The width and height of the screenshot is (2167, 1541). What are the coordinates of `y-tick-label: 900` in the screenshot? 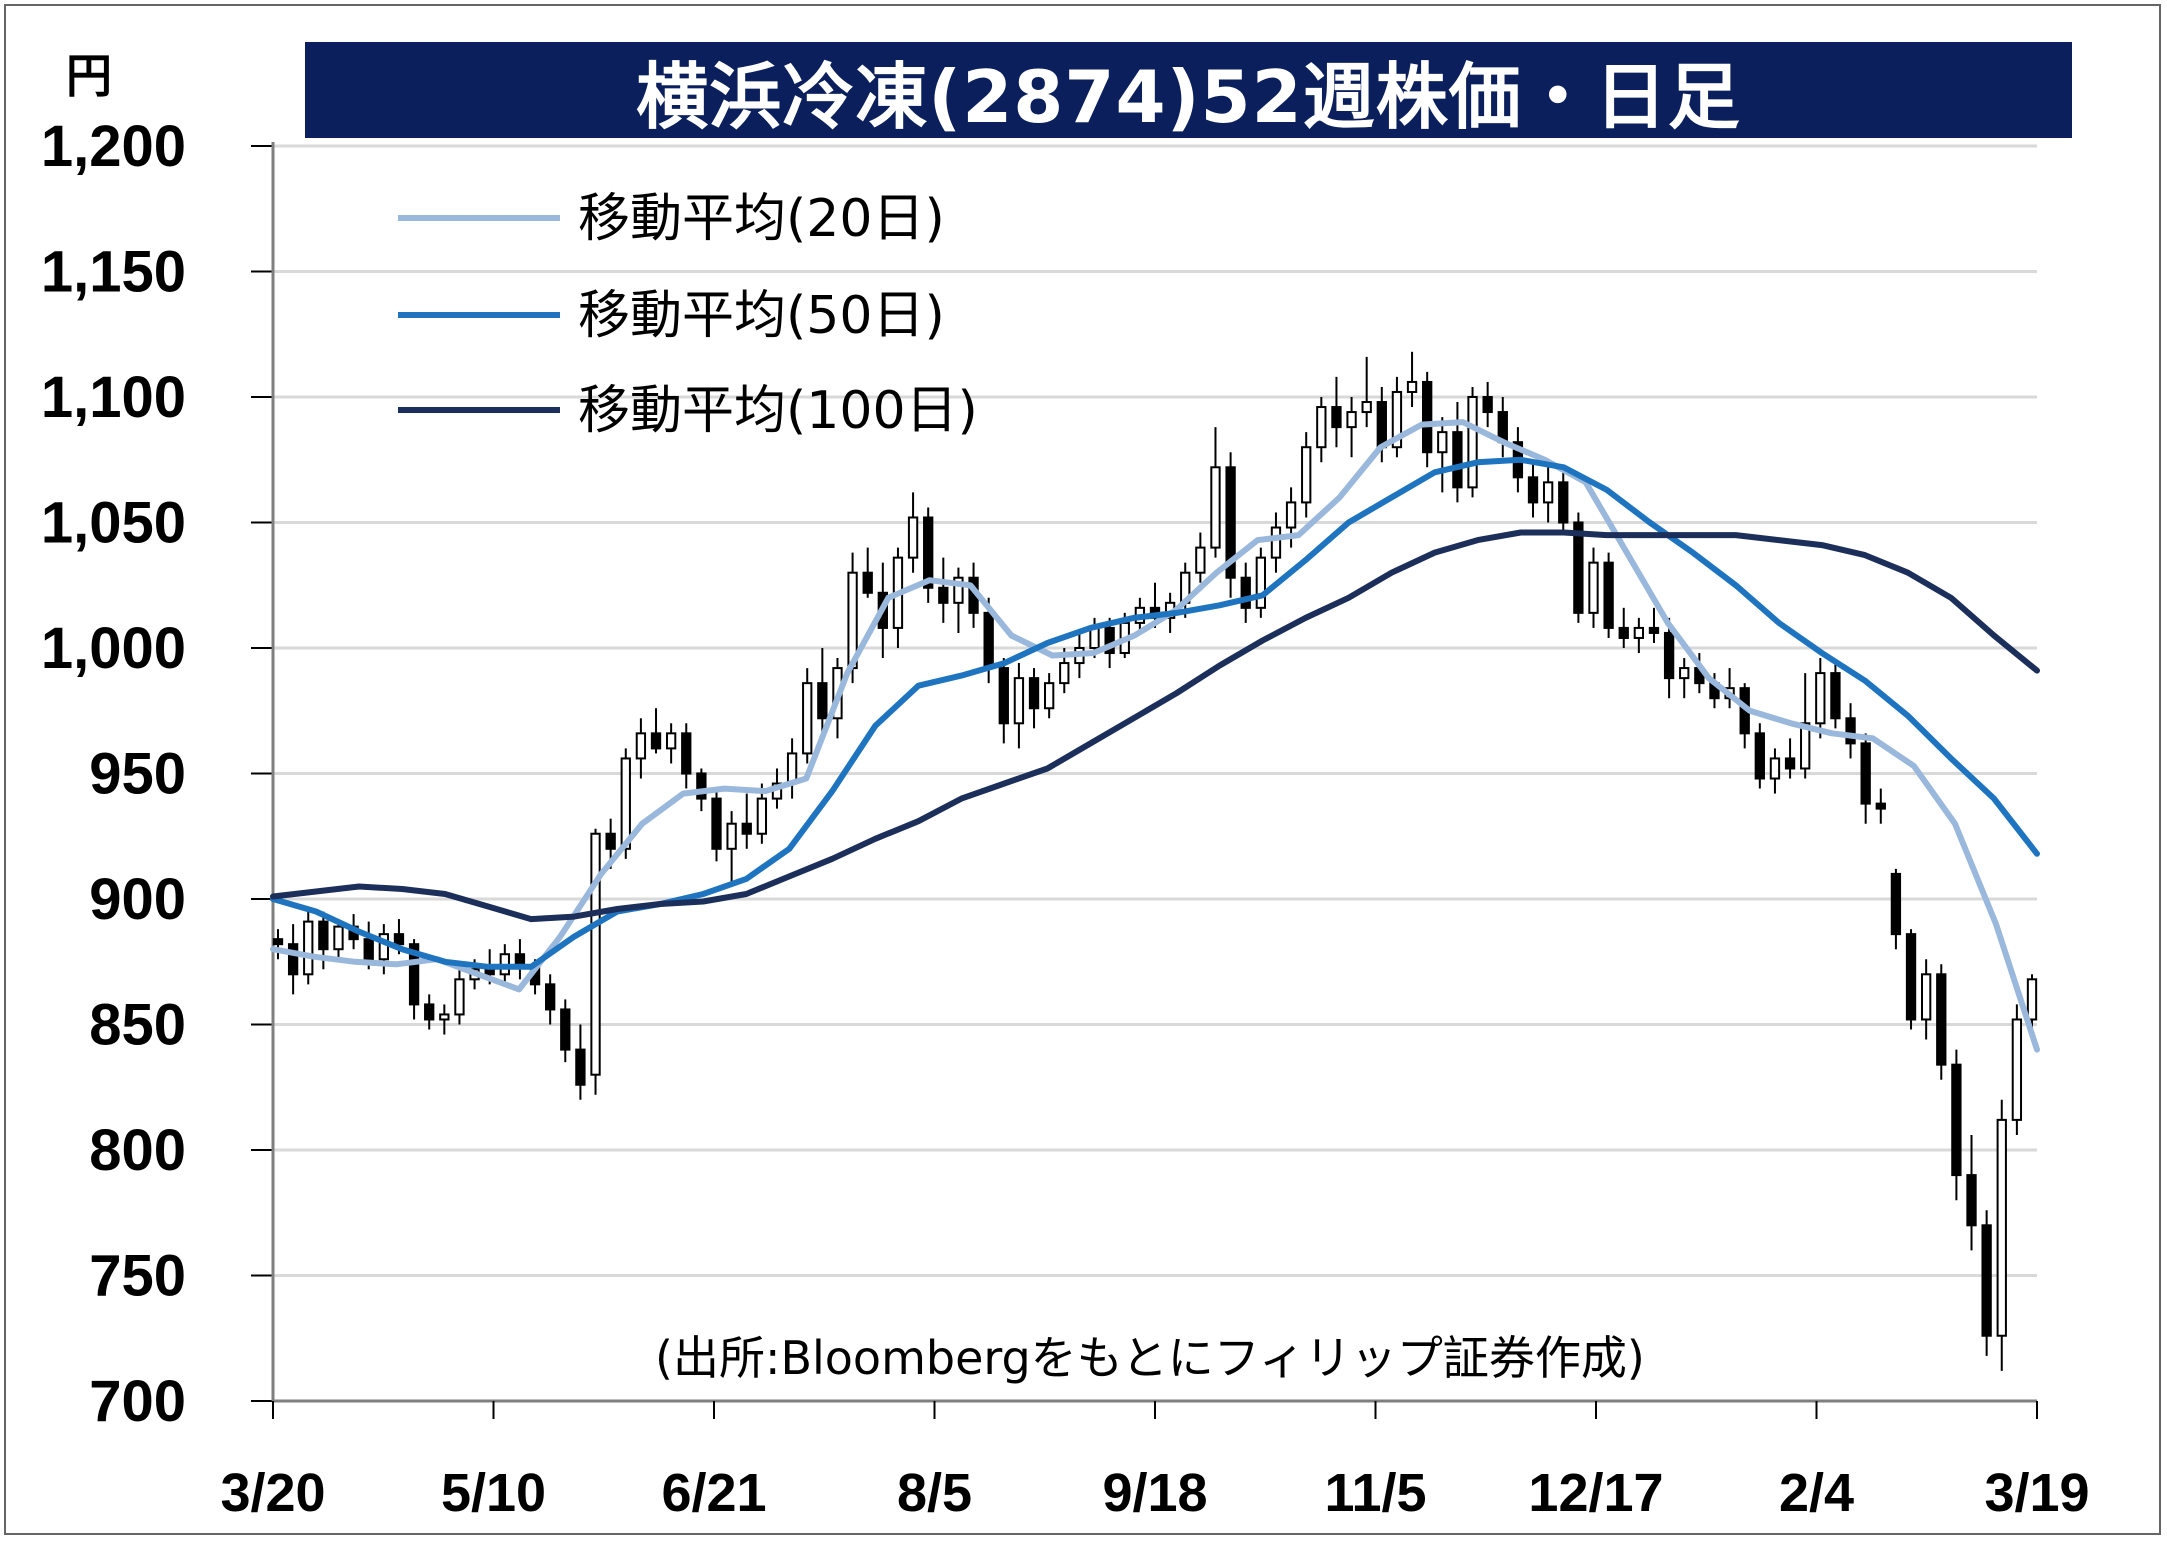 It's located at (137, 899).